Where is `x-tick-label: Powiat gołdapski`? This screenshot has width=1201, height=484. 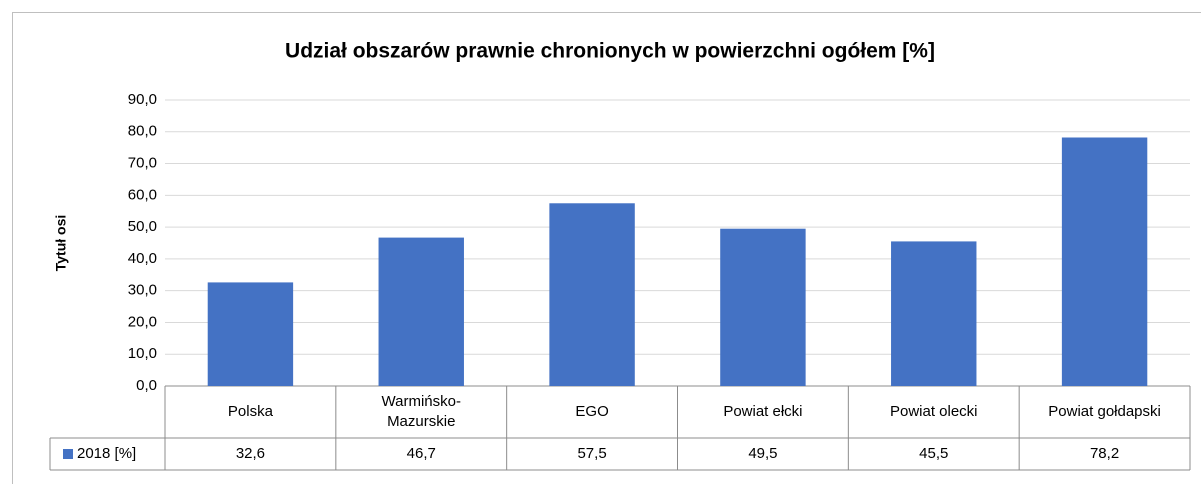
x-tick-label: Powiat gołdapski is located at coordinates (1104, 411).